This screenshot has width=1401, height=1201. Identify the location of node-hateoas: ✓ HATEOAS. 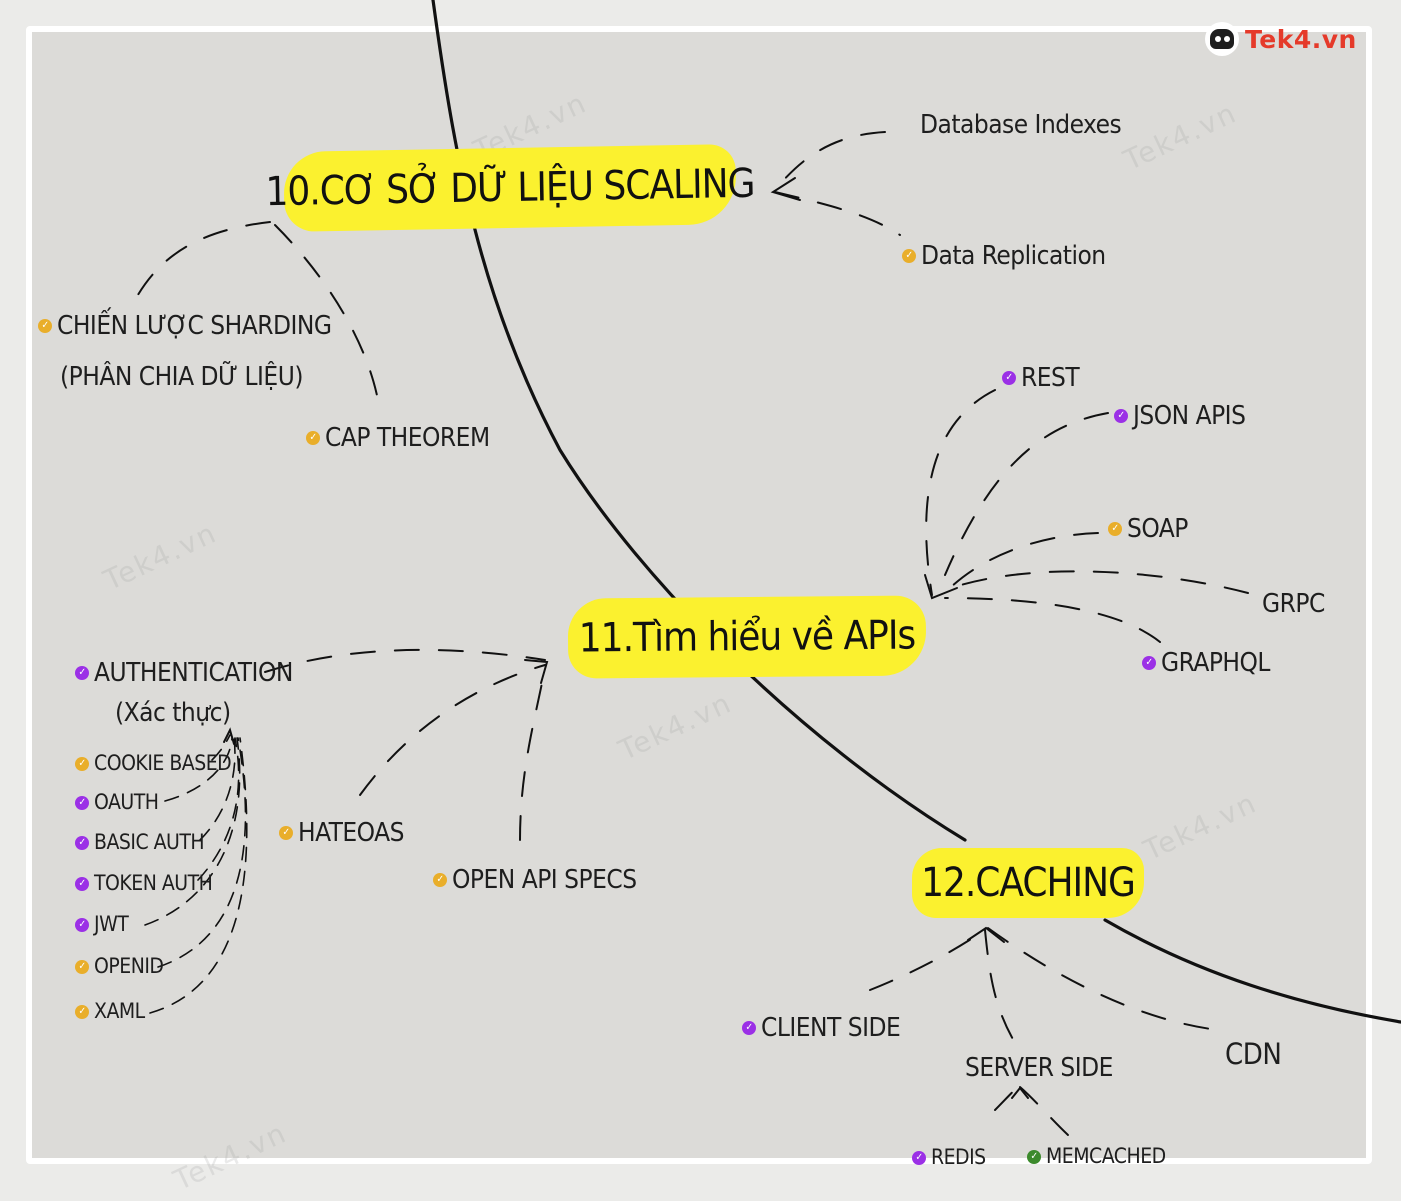
(341, 833).